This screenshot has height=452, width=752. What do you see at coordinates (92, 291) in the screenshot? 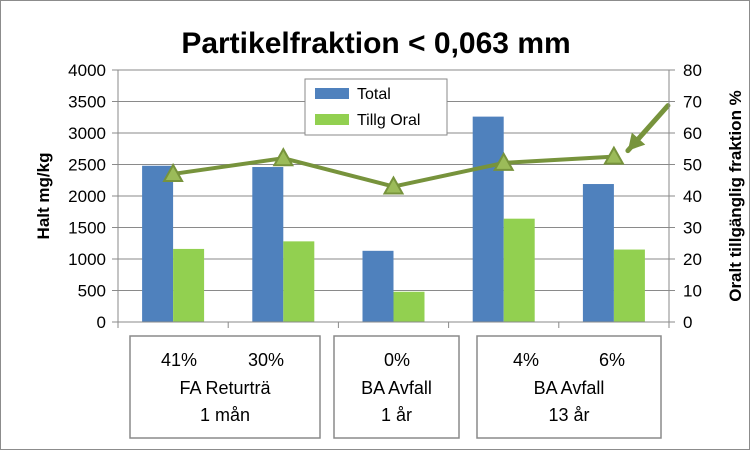
I see `y-tick-label: 500` at bounding box center [92, 291].